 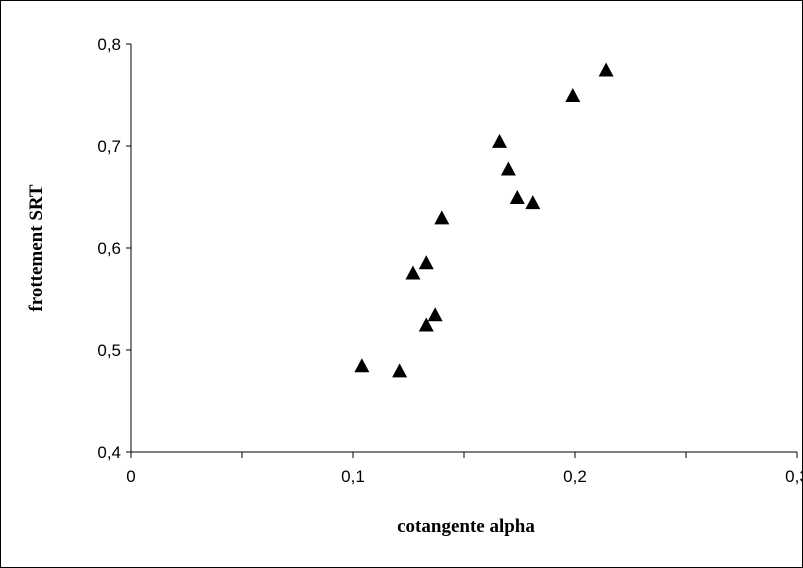 What do you see at coordinates (109, 248) in the screenshot?
I see `y-tick-label: 0,6` at bounding box center [109, 248].